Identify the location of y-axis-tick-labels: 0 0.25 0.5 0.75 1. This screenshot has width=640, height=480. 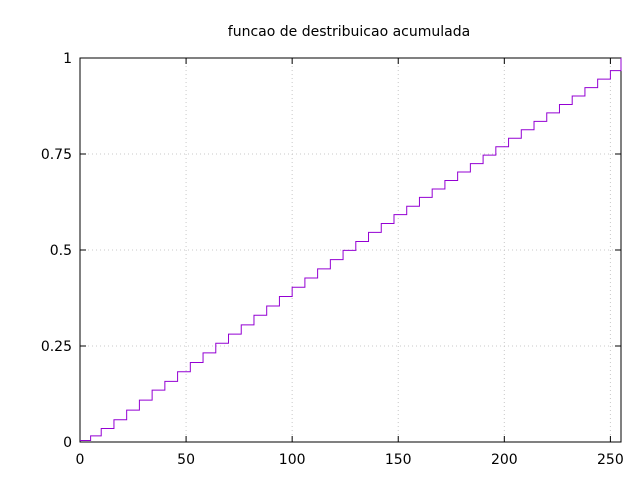
(56, 251).